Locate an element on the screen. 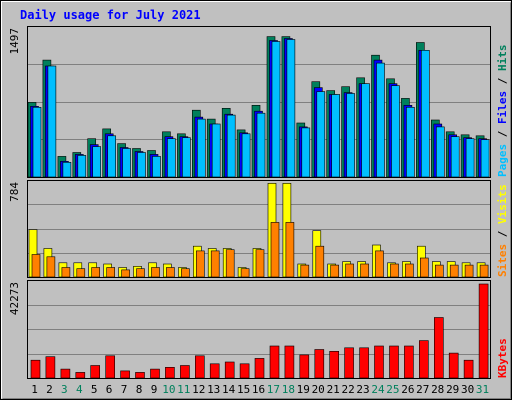 The height and width of the screenshot is (400, 512). x-tick-label-22: 22 is located at coordinates (347, 389).